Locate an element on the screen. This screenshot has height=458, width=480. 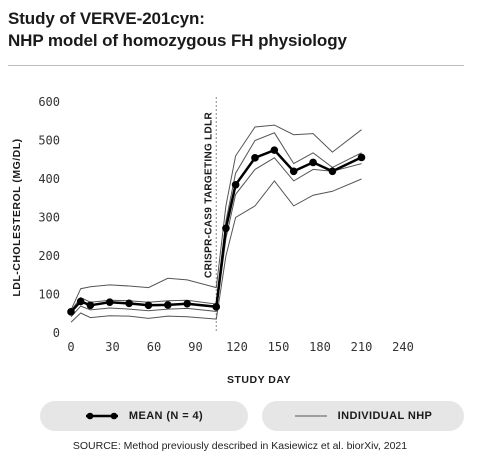
title-divider is located at coordinates (236, 65).